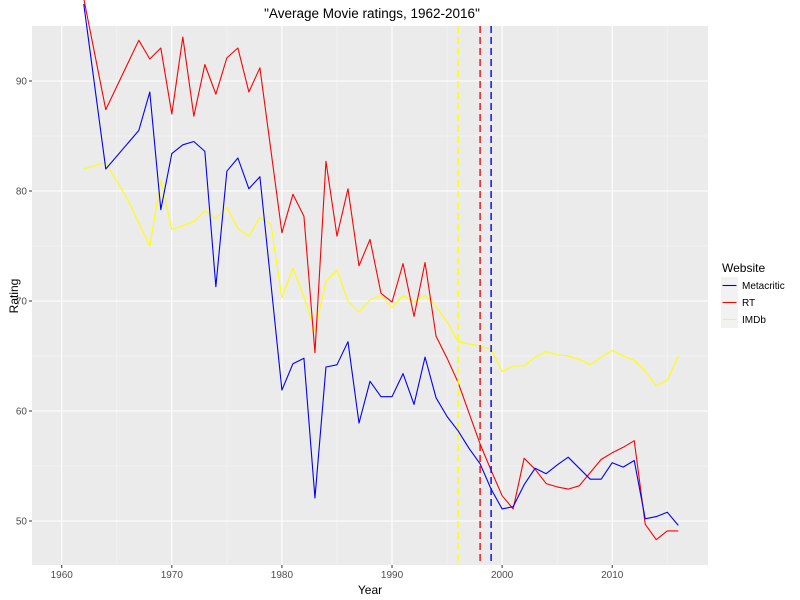 The image size is (800, 600). What do you see at coordinates (612, 575) in the screenshot?
I see `x-tick-label: 2010` at bounding box center [612, 575].